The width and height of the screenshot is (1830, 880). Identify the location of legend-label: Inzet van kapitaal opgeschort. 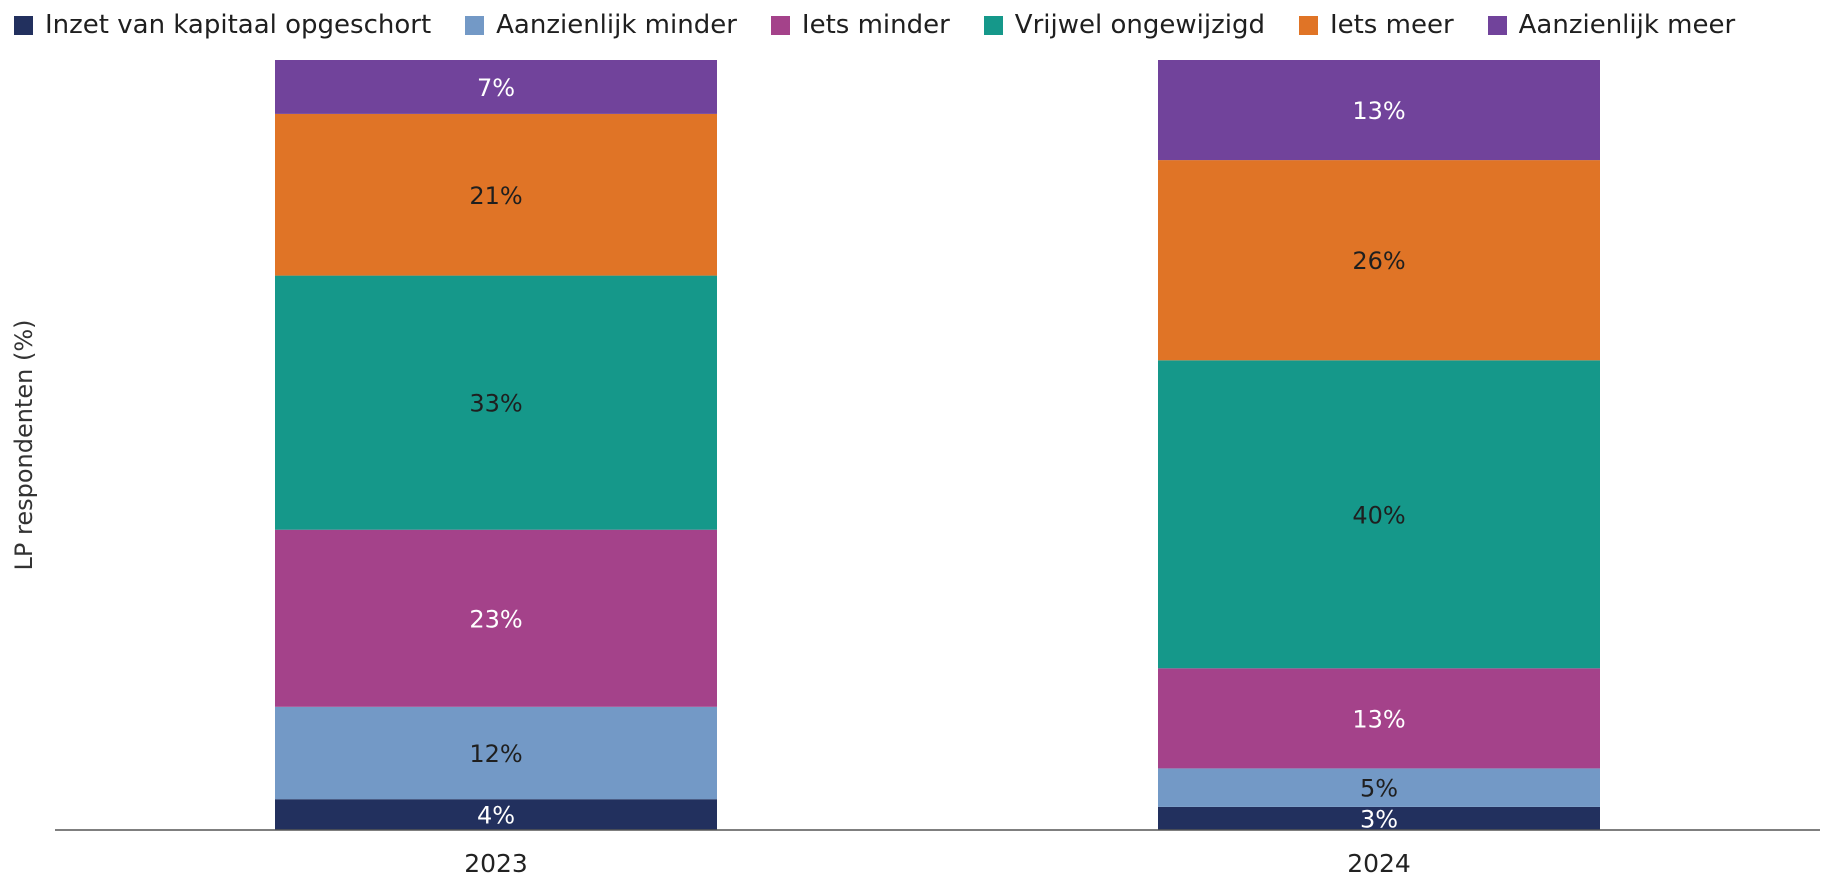
(238, 25).